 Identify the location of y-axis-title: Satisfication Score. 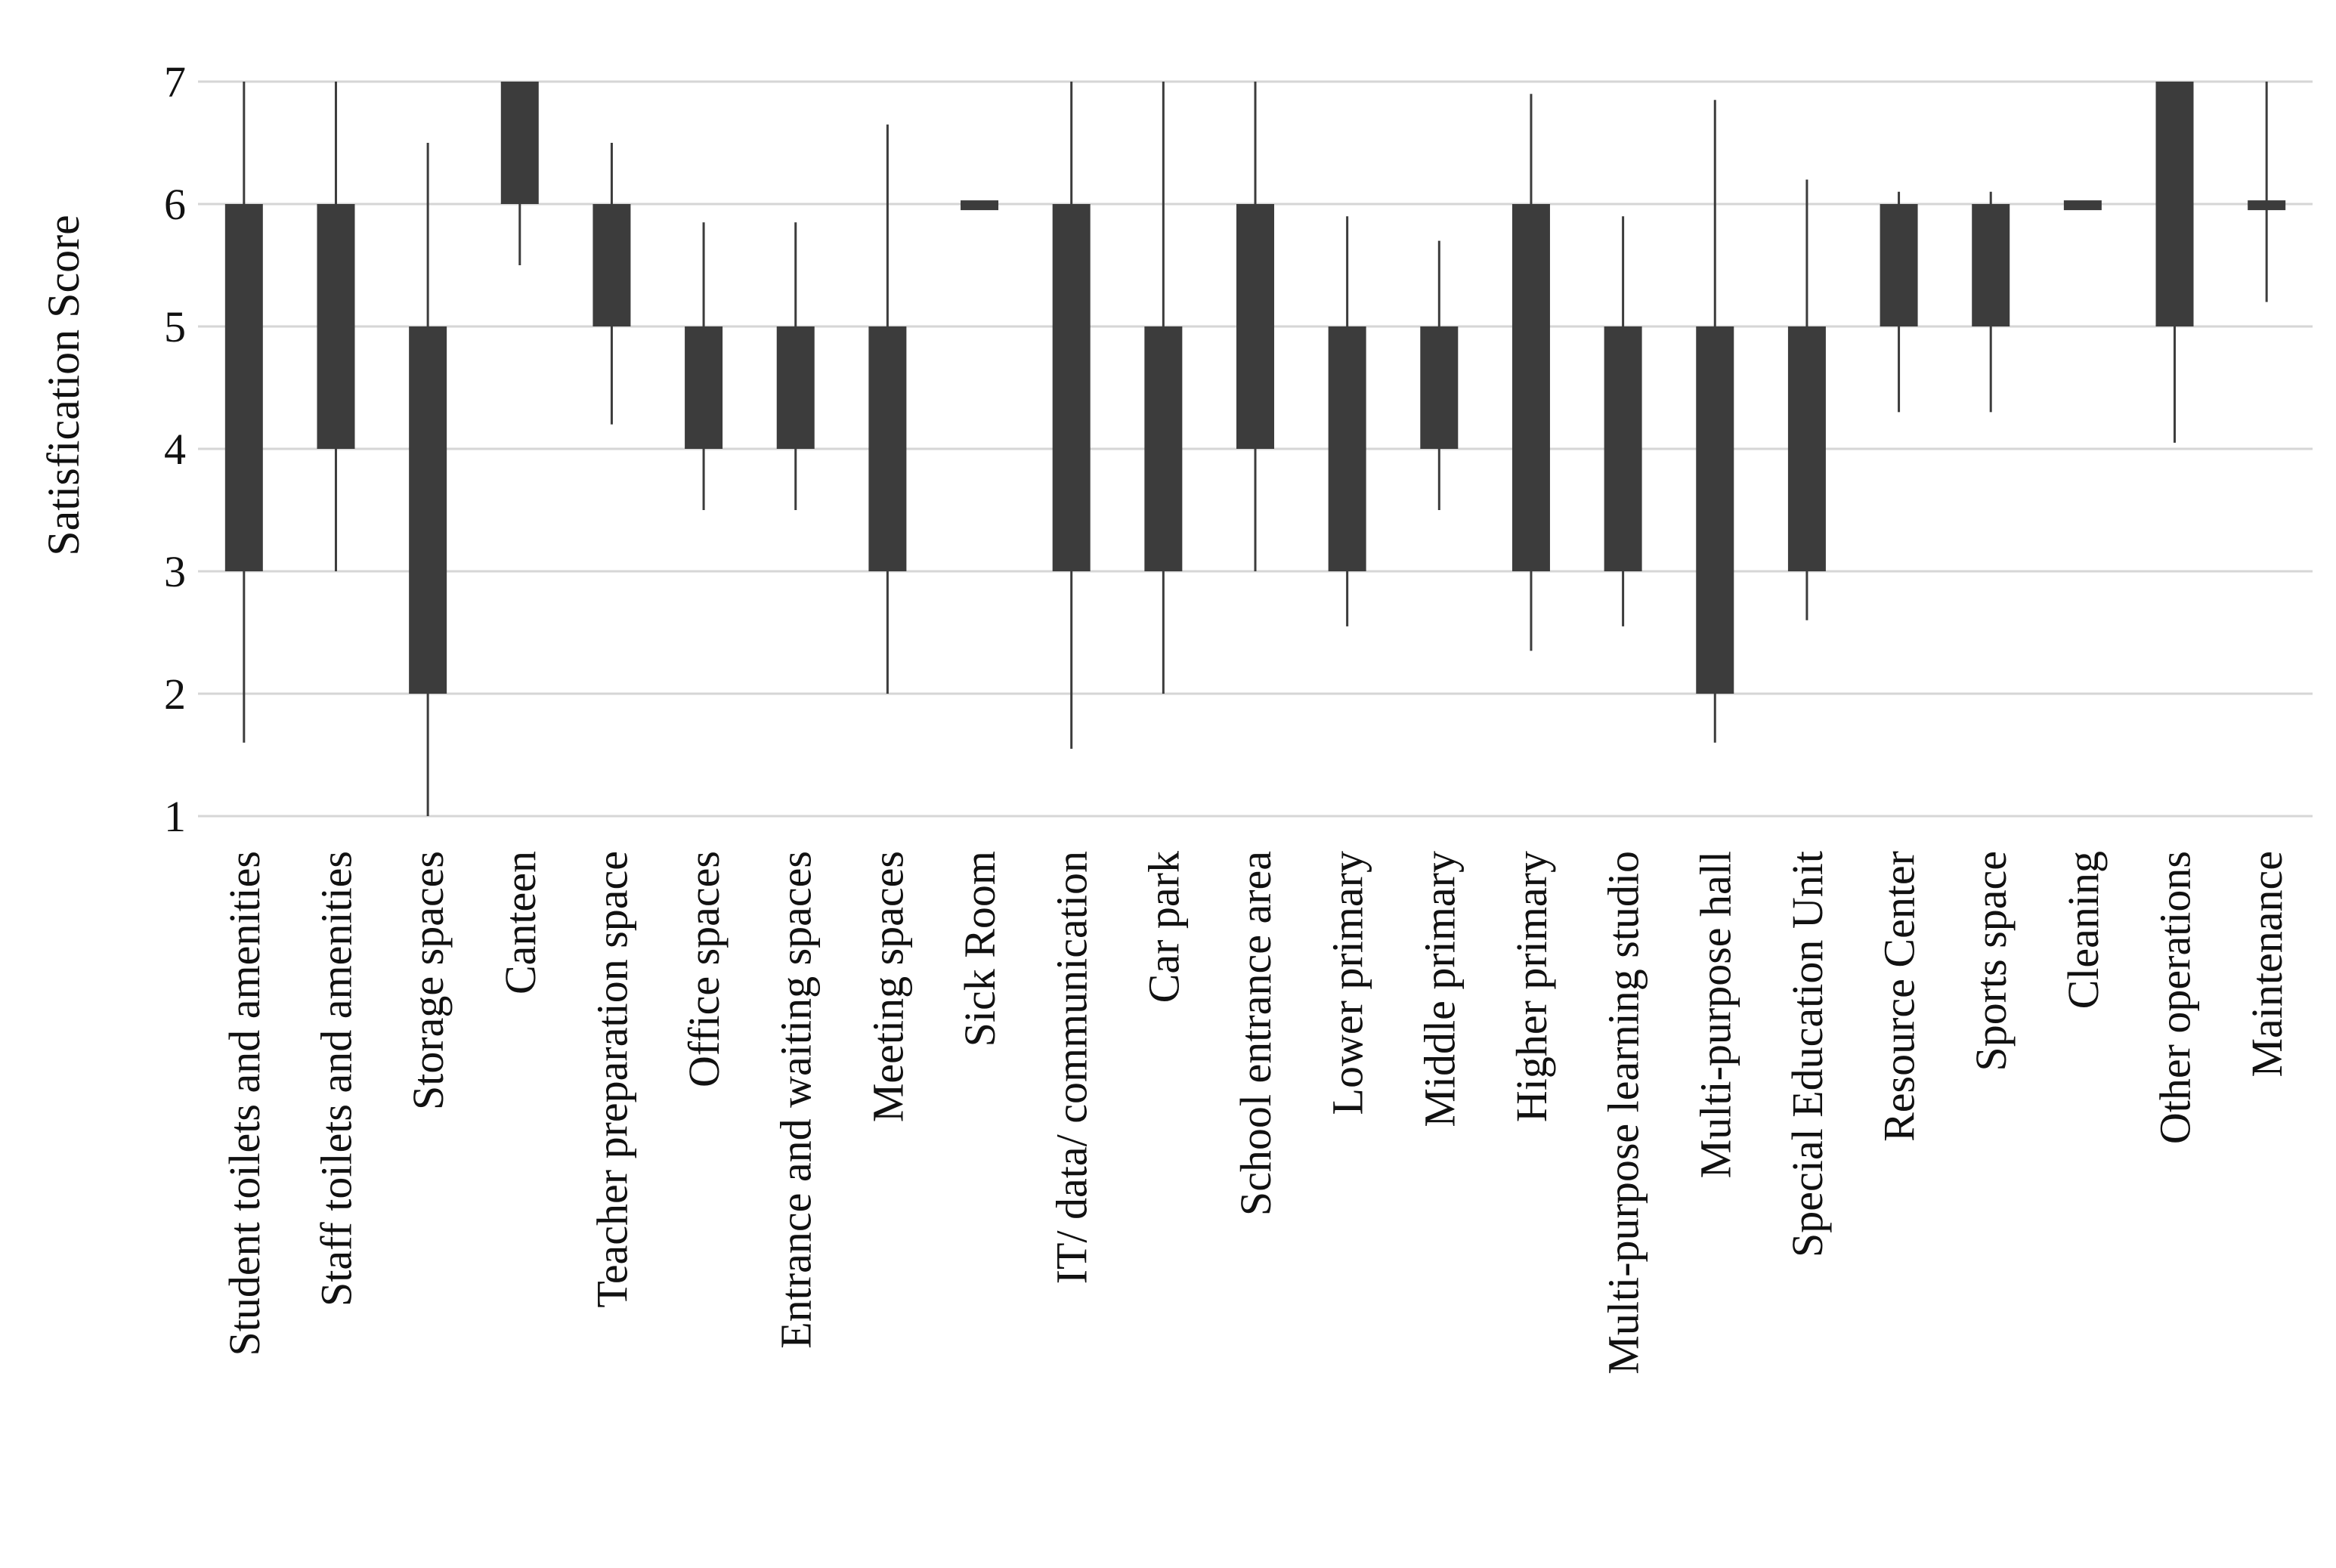
(64, 385).